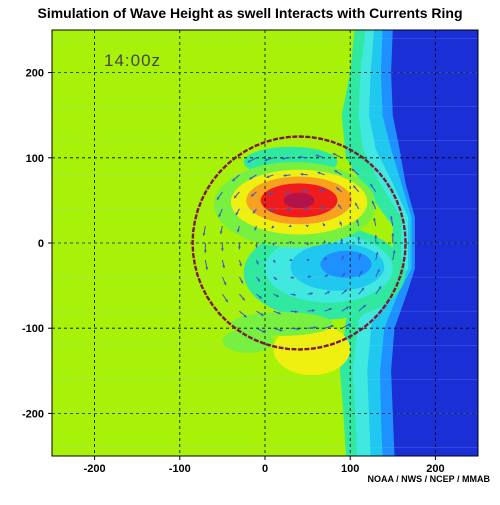 The height and width of the screenshot is (505, 500). Describe the element at coordinates (35, 159) in the screenshot. I see `y-tick-label: 100` at that location.